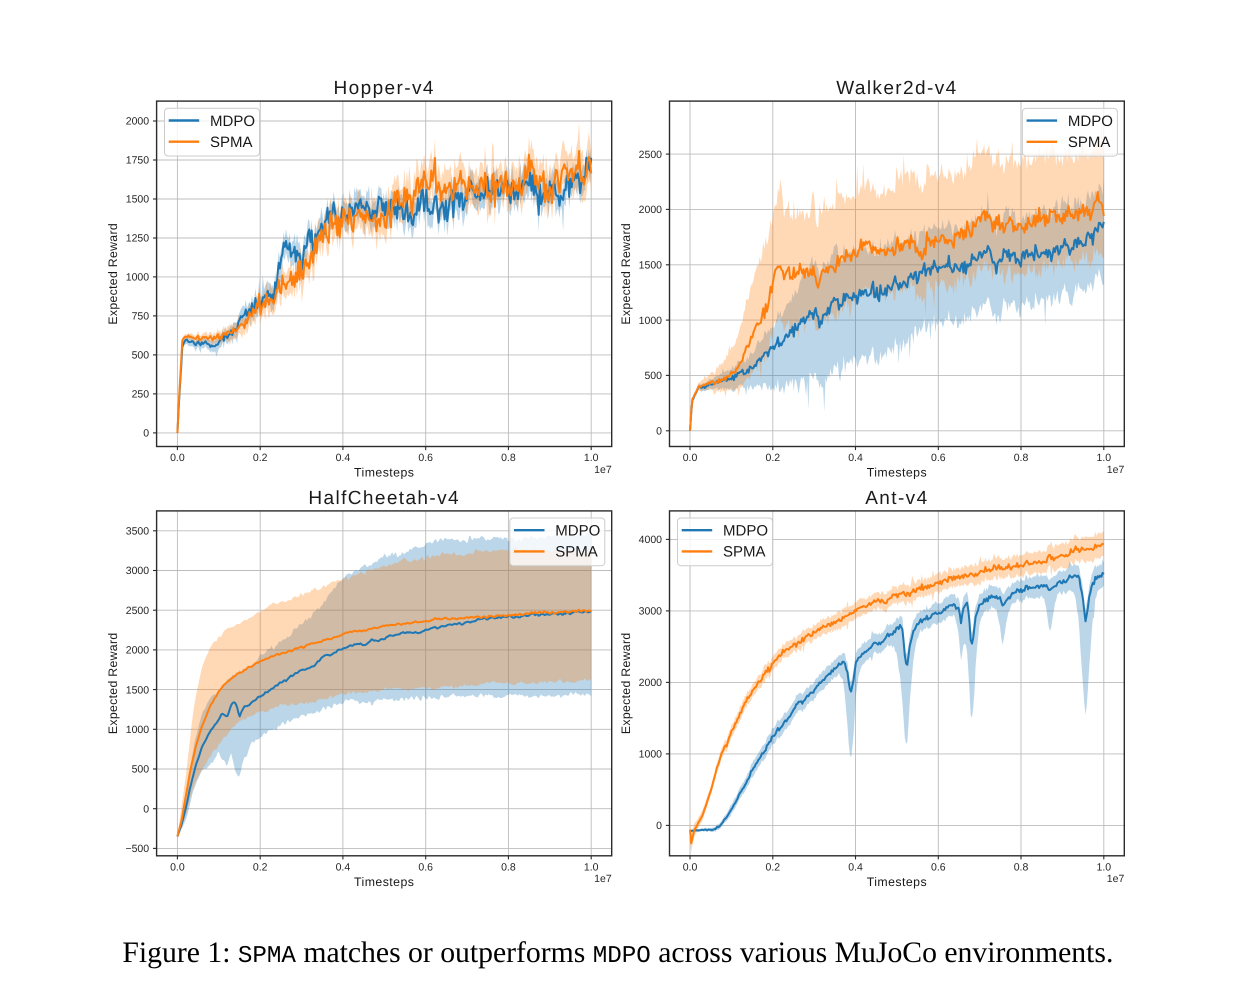 The image size is (1246, 1007). I want to click on svg-text: −500, so click(137, 849).